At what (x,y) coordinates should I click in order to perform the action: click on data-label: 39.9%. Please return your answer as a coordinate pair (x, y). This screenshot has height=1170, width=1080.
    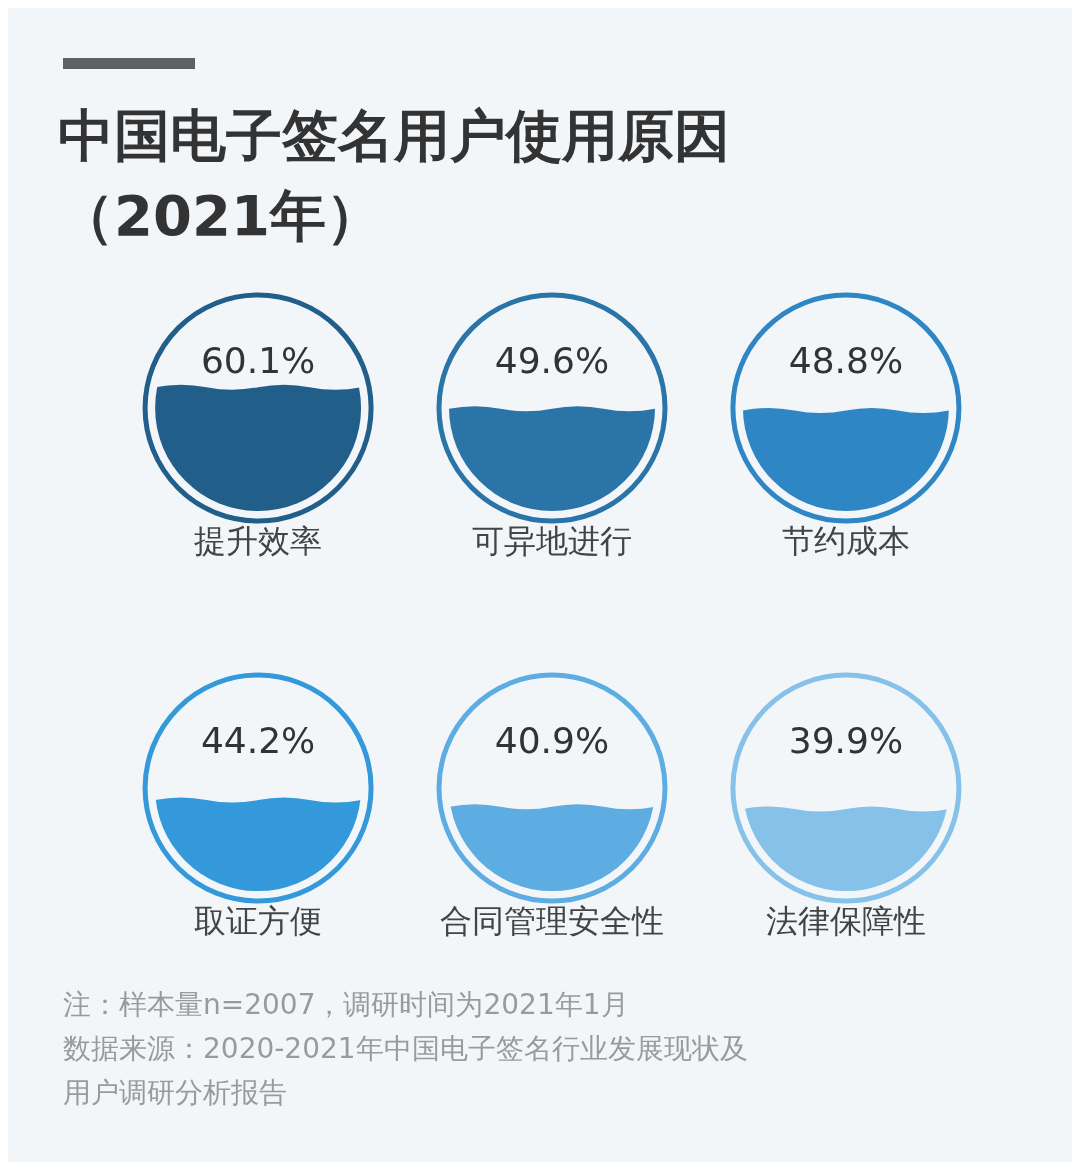
    Looking at the image, I should click on (846, 741).